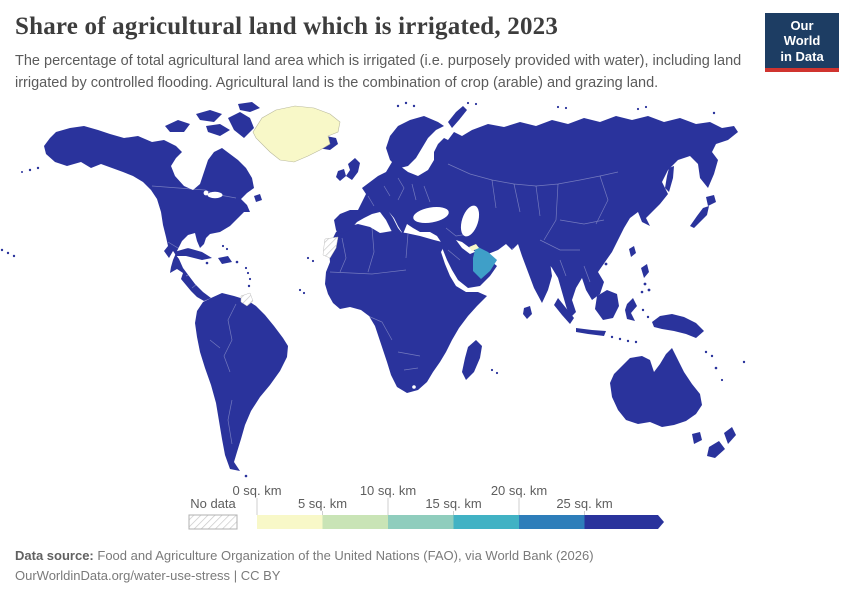  What do you see at coordinates (341, 175) in the screenshot?
I see `ireland` at bounding box center [341, 175].